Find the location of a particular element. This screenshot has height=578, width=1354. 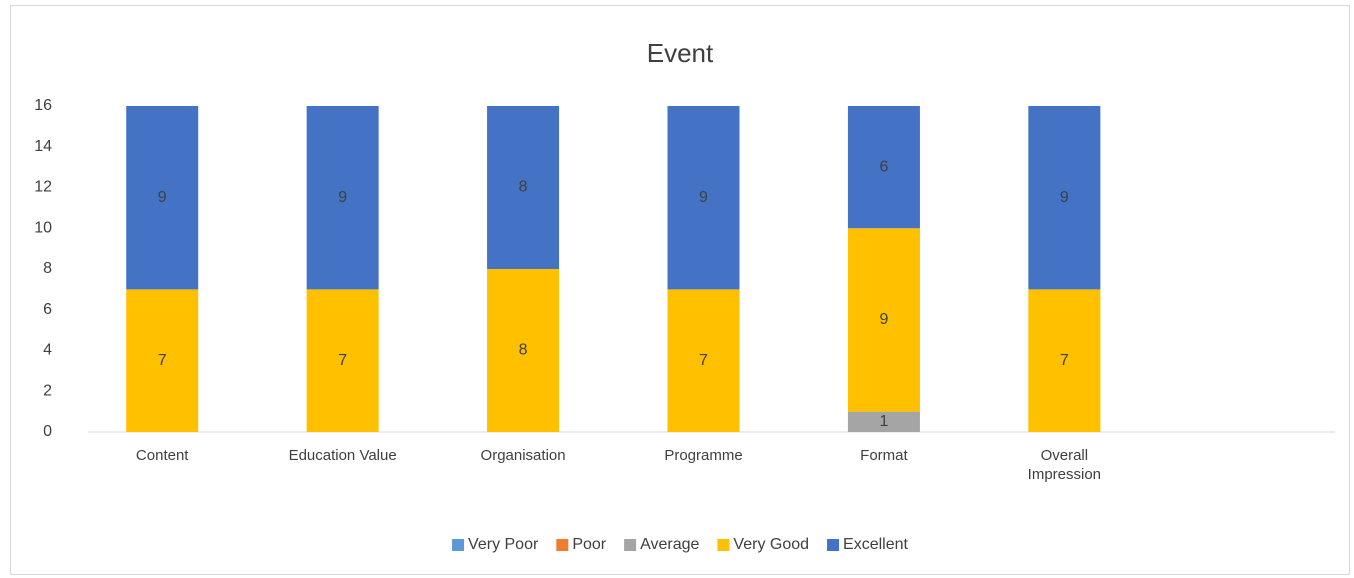

y-tick-label: 6 is located at coordinates (47, 309).